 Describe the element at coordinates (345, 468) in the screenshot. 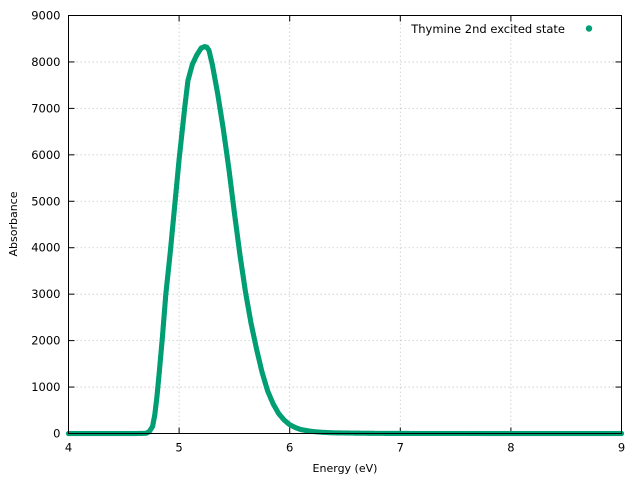

I see `x-axis-label: Energy (eV)` at that location.